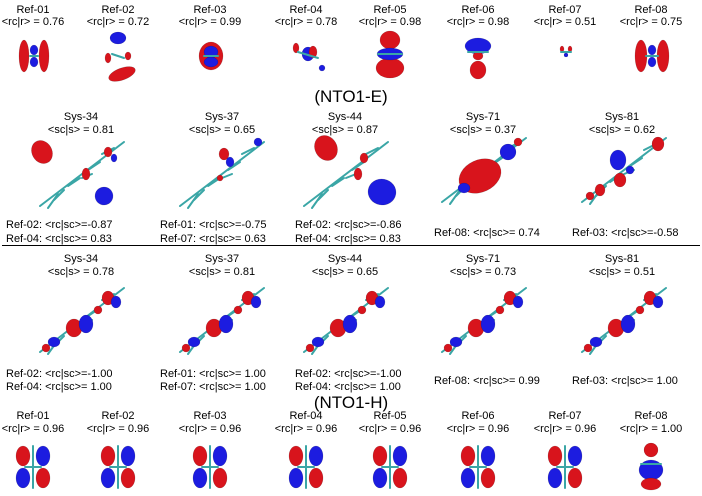  What do you see at coordinates (478, 10) in the screenshot?
I see `ref-name-label: Ref-06` at bounding box center [478, 10].